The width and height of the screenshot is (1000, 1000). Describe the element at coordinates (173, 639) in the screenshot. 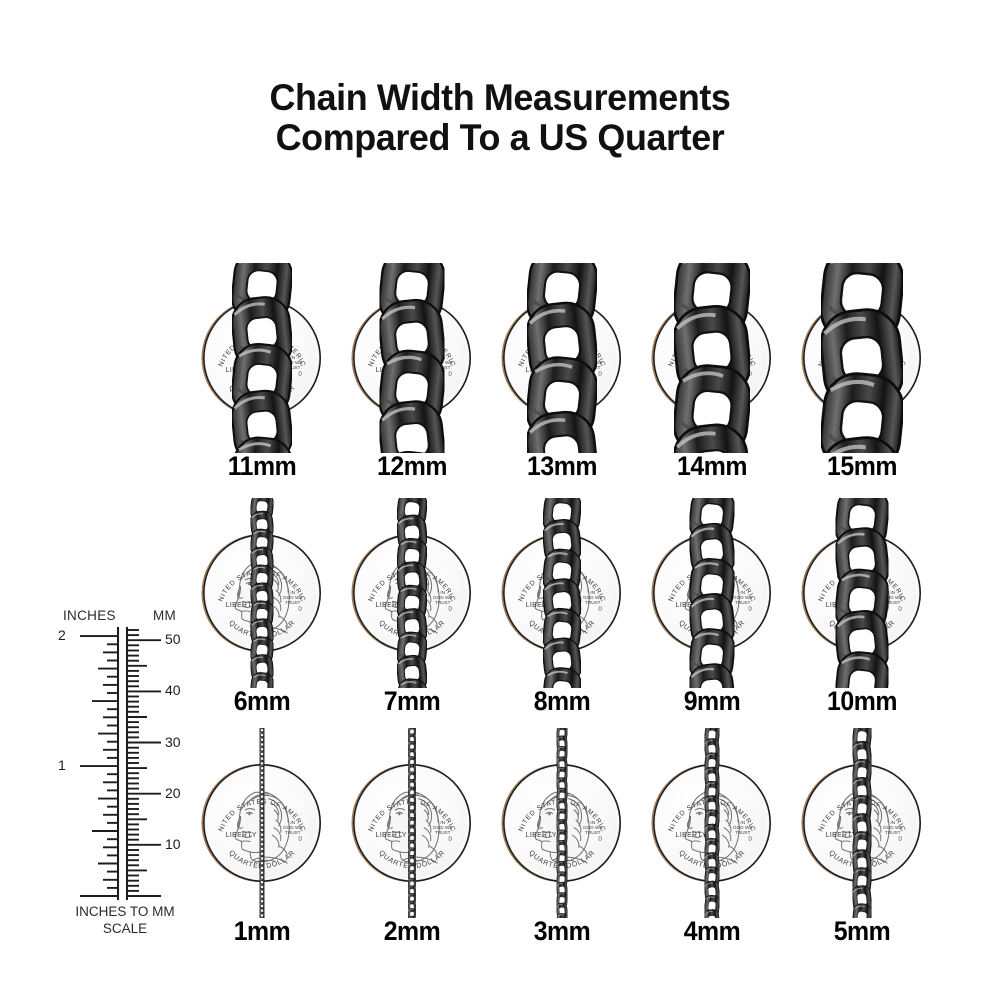

I see `ruler-mm-label-50: 50` at that location.